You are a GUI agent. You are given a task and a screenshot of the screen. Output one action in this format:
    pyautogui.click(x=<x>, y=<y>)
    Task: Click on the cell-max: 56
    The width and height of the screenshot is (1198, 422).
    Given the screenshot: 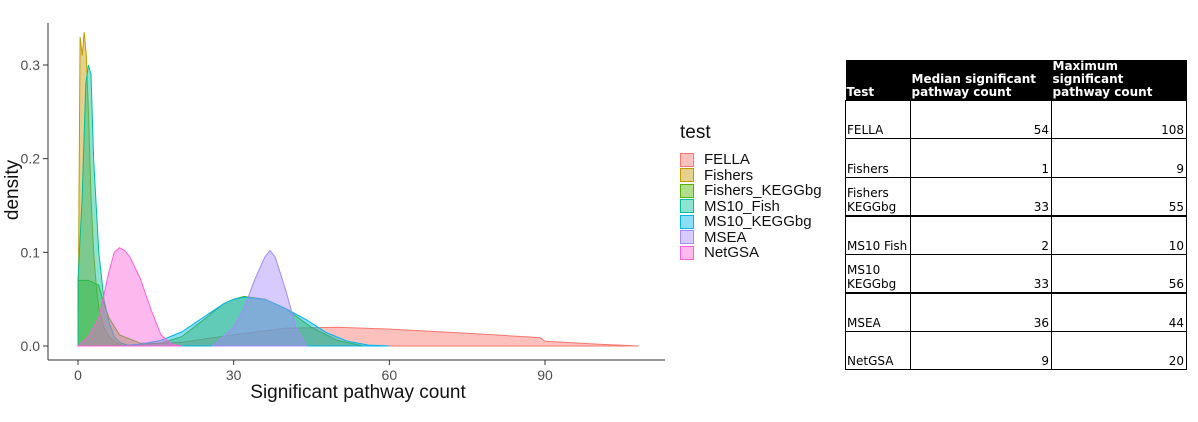 What is the action you would take?
    pyautogui.click(x=1119, y=273)
    